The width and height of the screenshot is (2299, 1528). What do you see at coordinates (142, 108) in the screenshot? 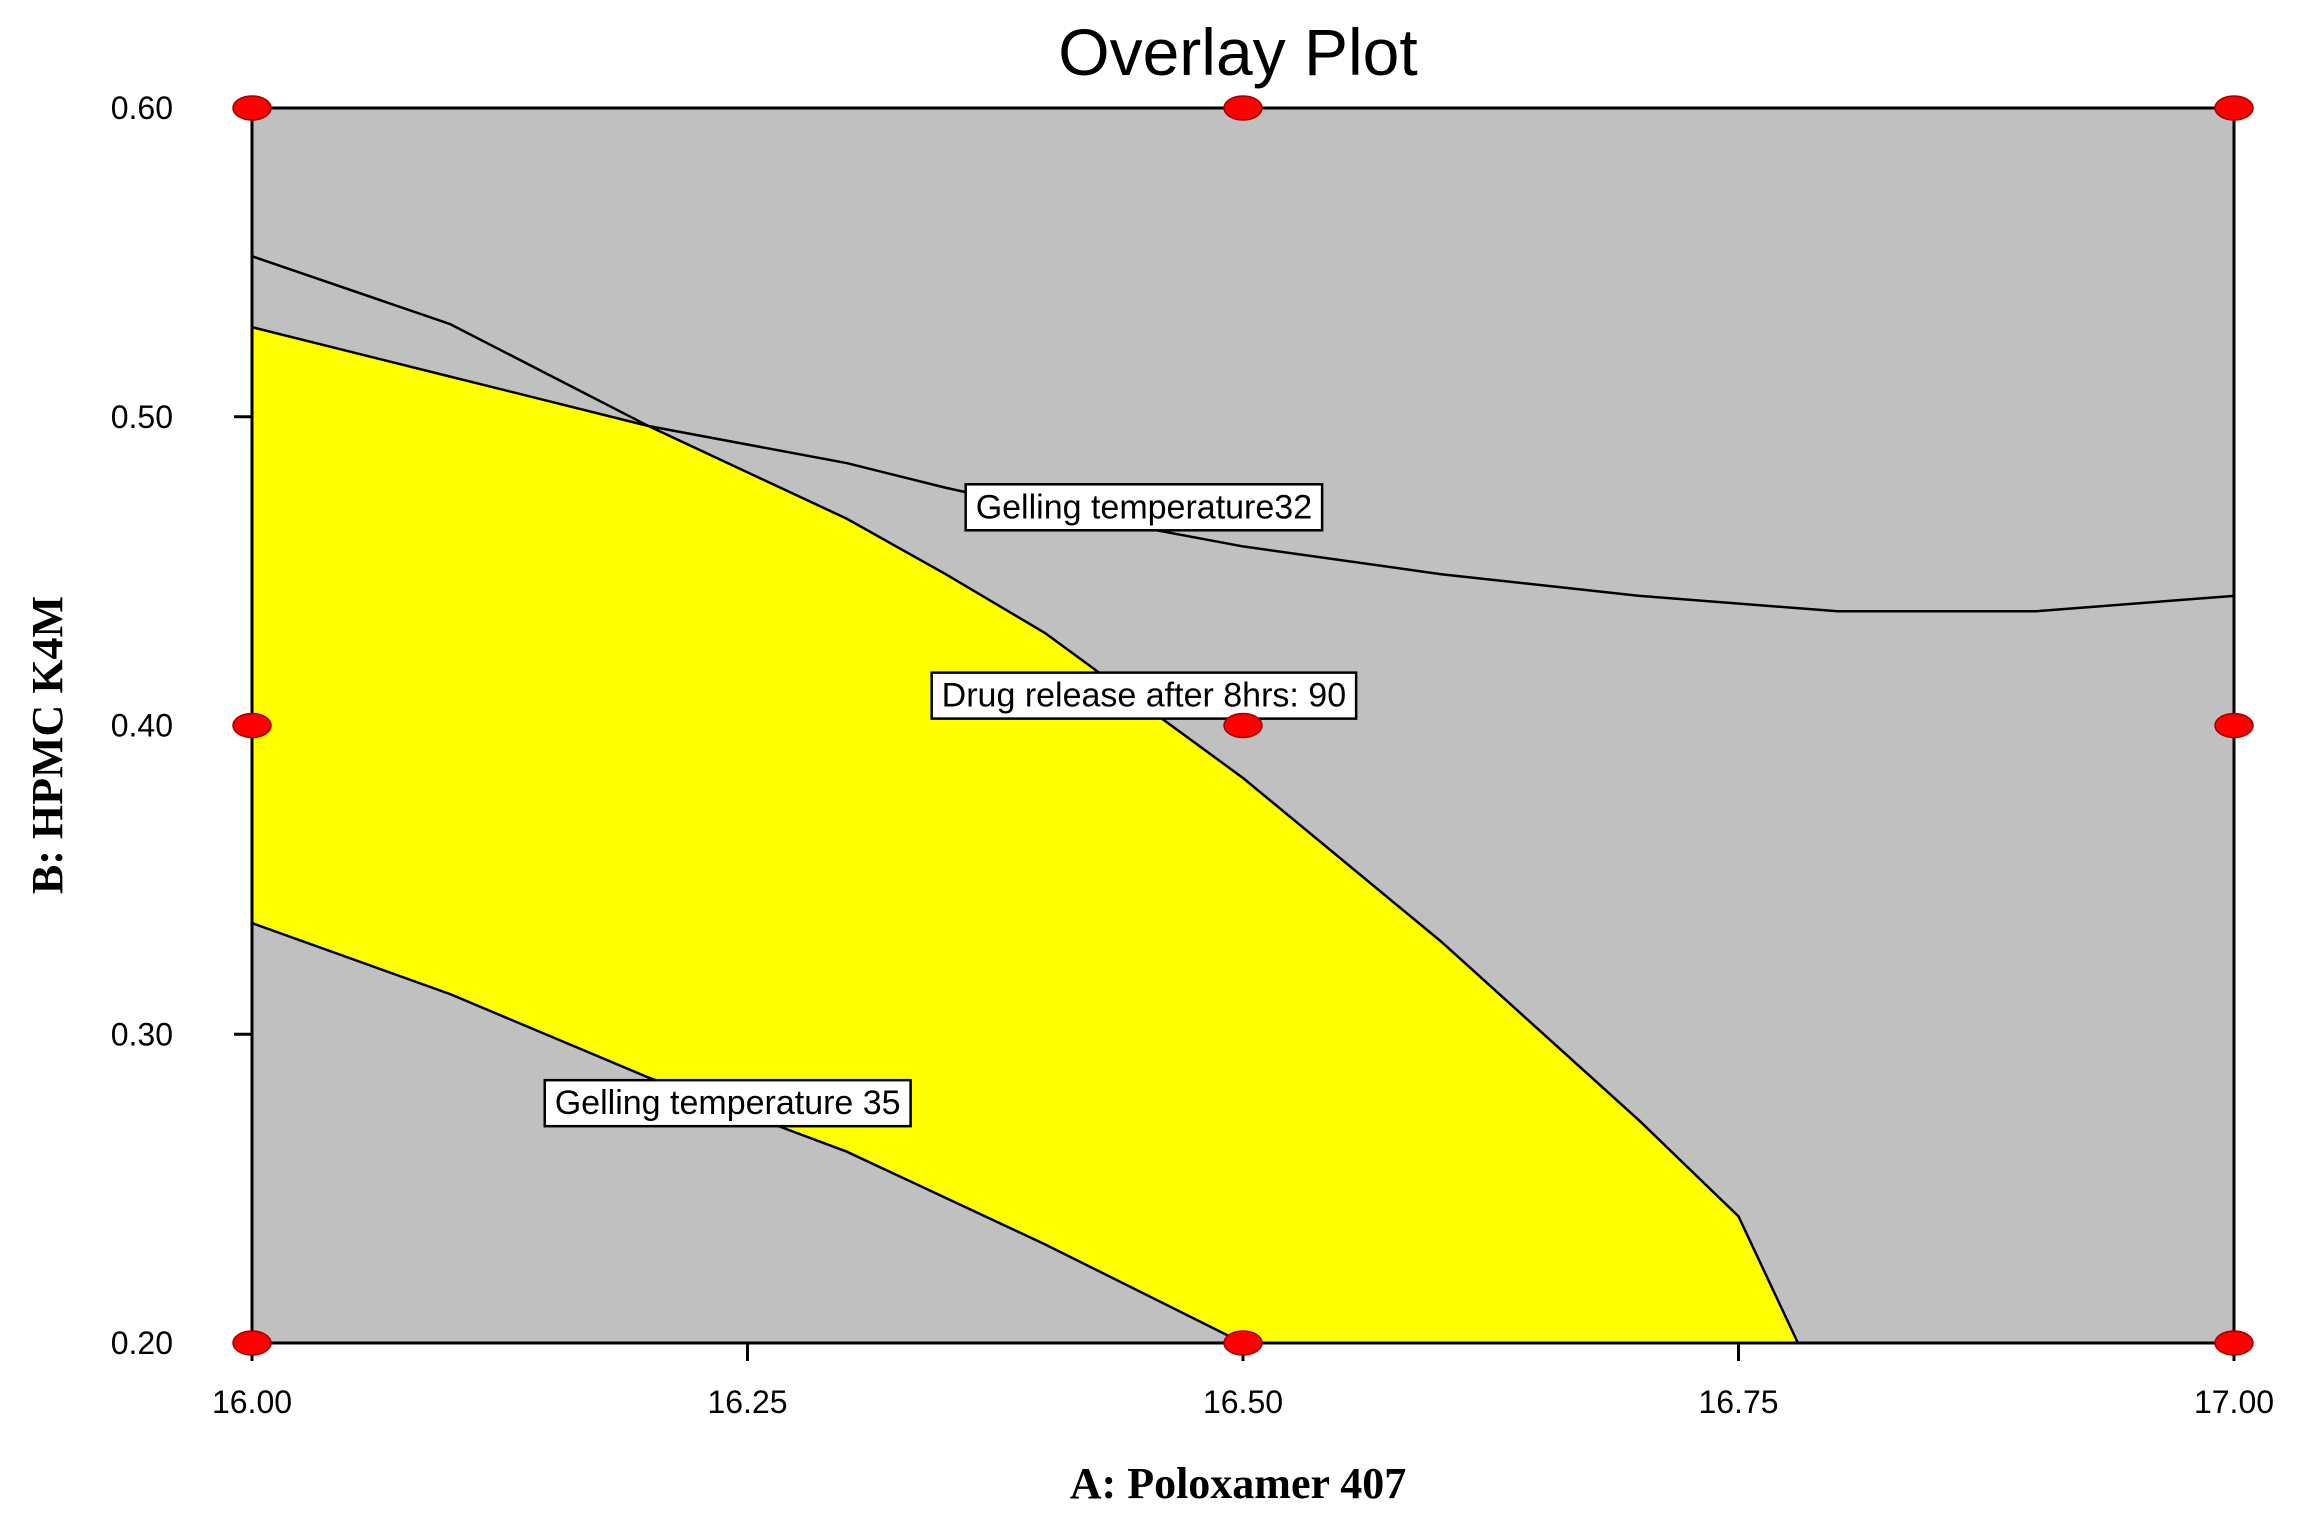
I see `y-tick-label: 0.60` at bounding box center [142, 108].